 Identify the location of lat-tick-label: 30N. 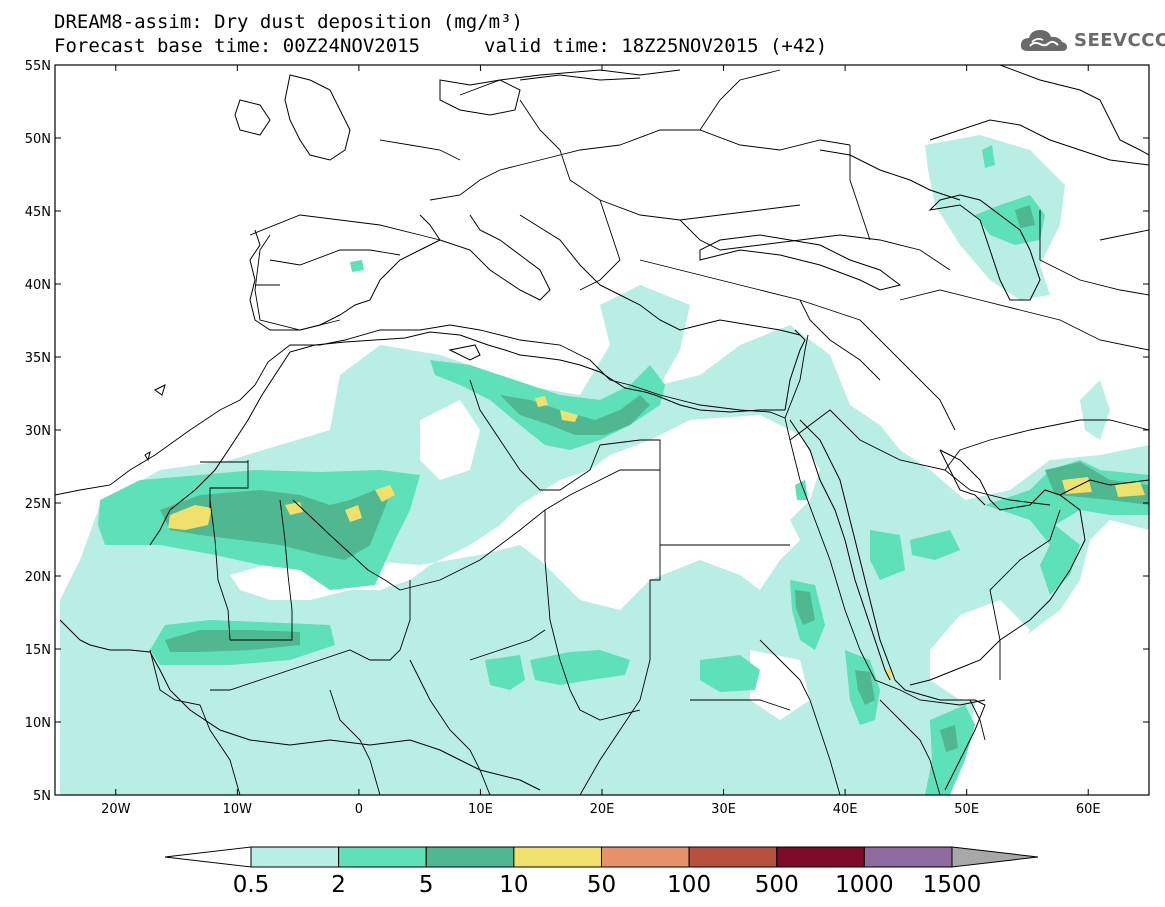
(38, 431).